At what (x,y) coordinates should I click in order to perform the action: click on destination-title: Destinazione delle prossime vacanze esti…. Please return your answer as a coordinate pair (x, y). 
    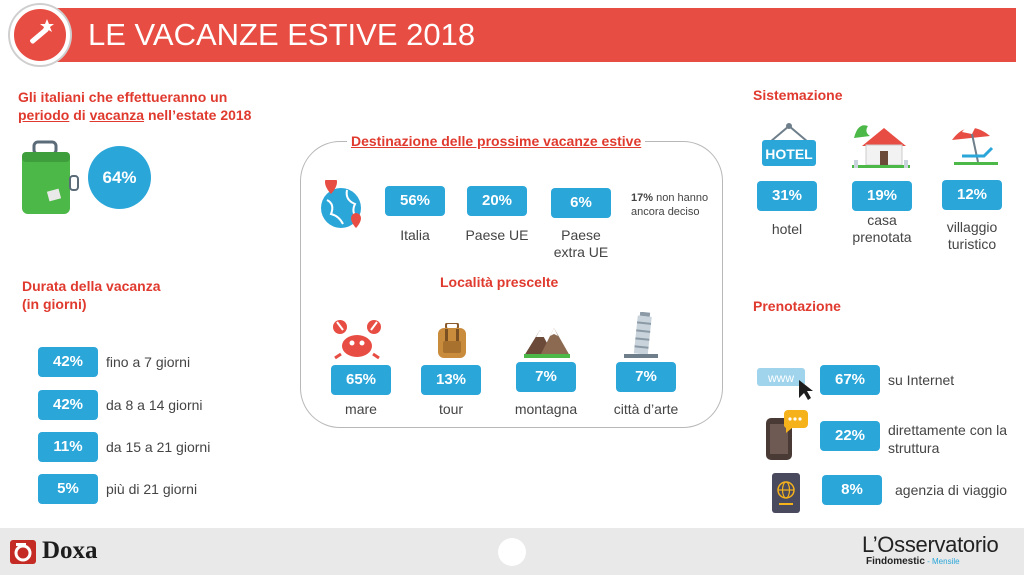
    Looking at the image, I should click on (496, 141).